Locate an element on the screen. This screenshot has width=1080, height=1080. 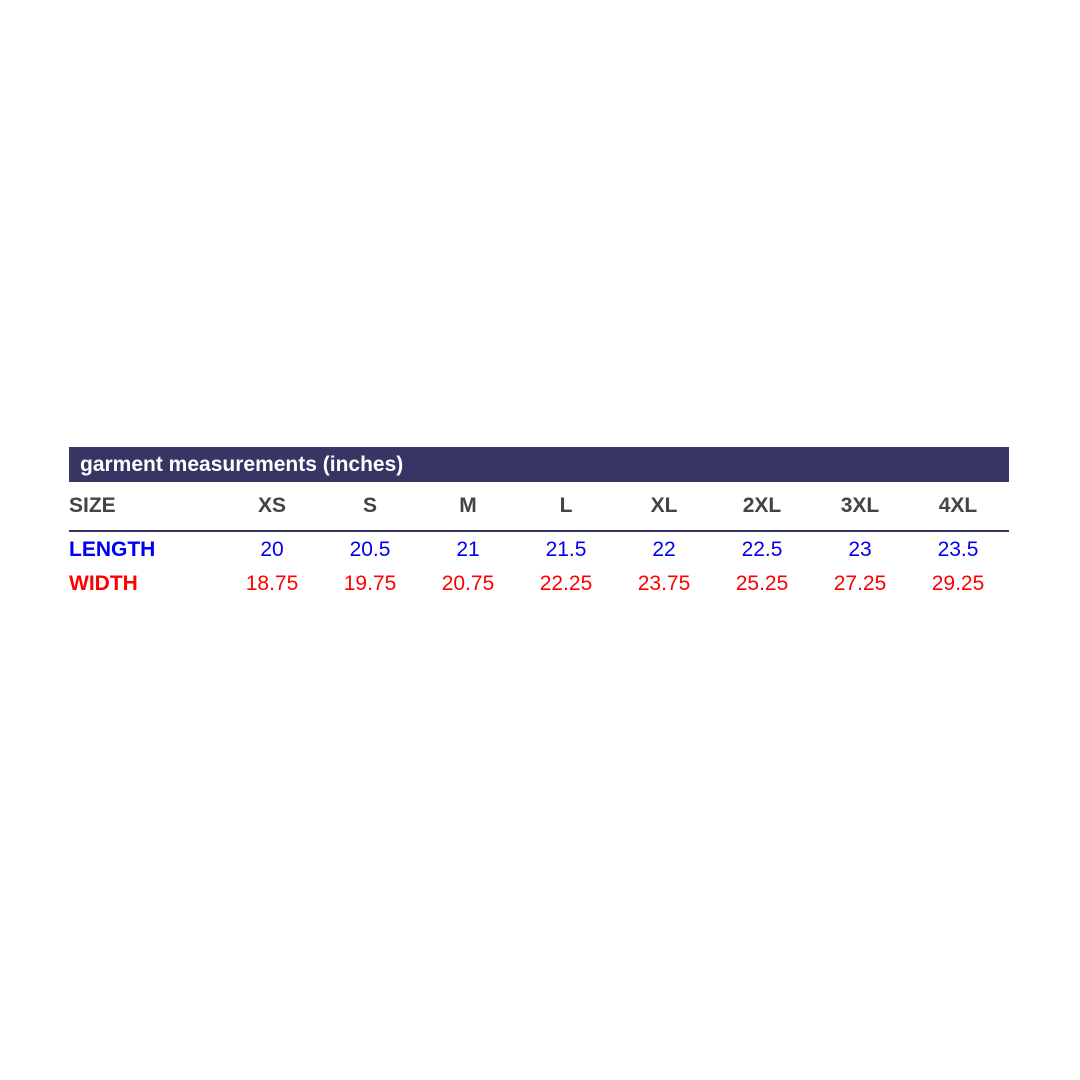
header-cell: 2XL is located at coordinates (762, 505).